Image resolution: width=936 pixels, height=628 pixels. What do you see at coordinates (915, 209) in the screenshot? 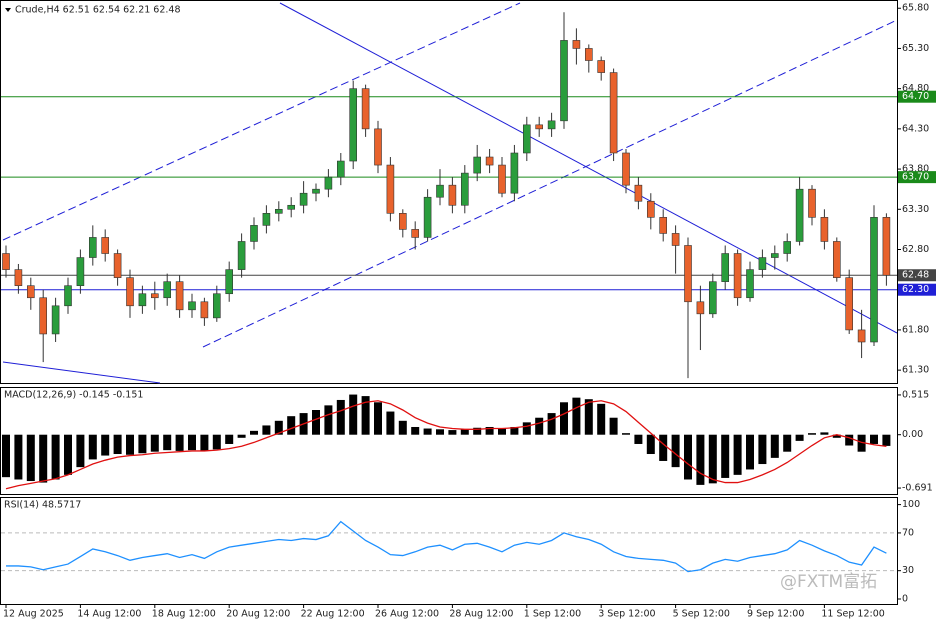
I see `y-tick-label: 63.30` at bounding box center [915, 209].